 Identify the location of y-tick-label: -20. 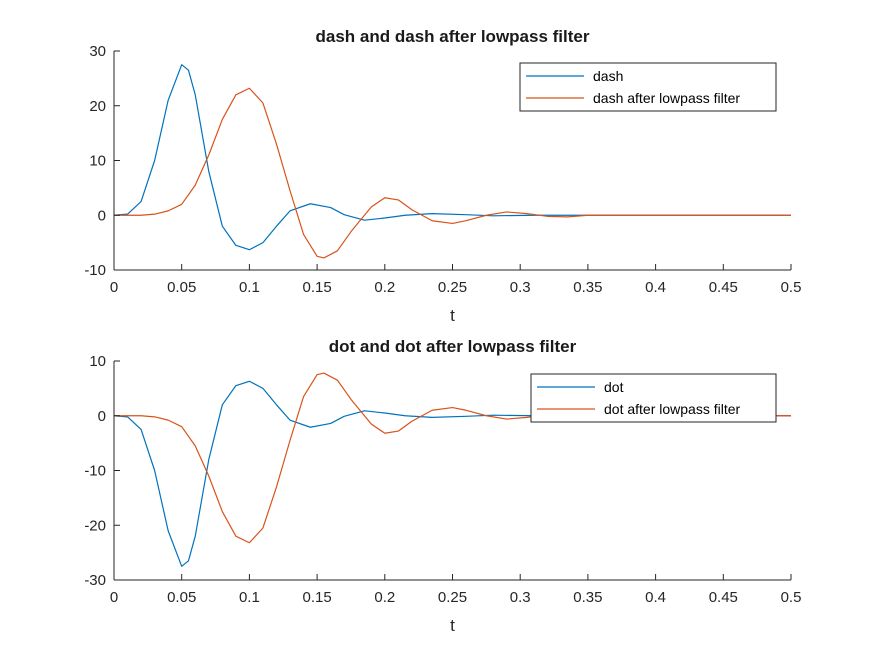
(95, 525).